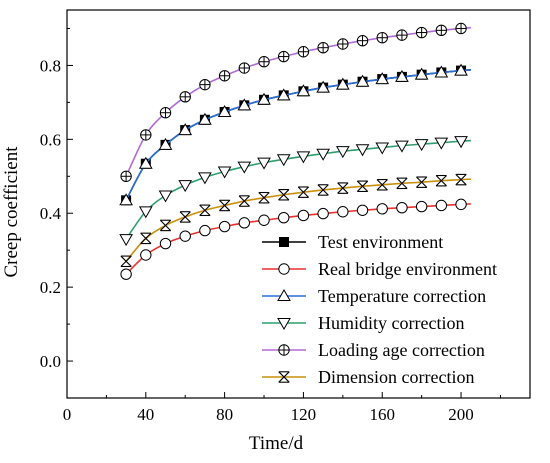  I want to click on legend-label: Test environment, so click(380, 242).